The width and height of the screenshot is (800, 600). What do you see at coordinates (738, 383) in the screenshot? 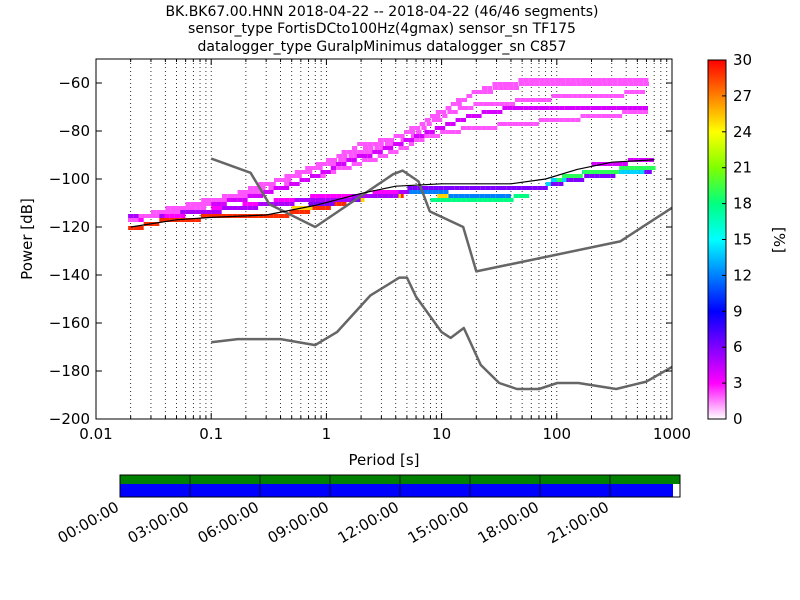
I see `colorbar-tick-label: 3` at bounding box center [738, 383].